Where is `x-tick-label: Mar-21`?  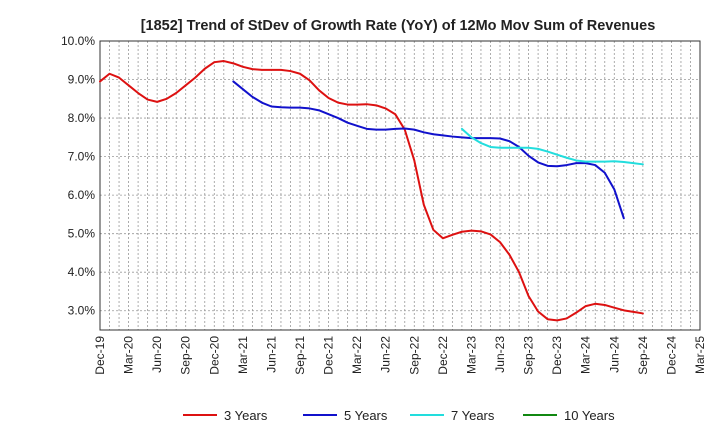 x-tick-label: Mar-21 is located at coordinates (243, 355).